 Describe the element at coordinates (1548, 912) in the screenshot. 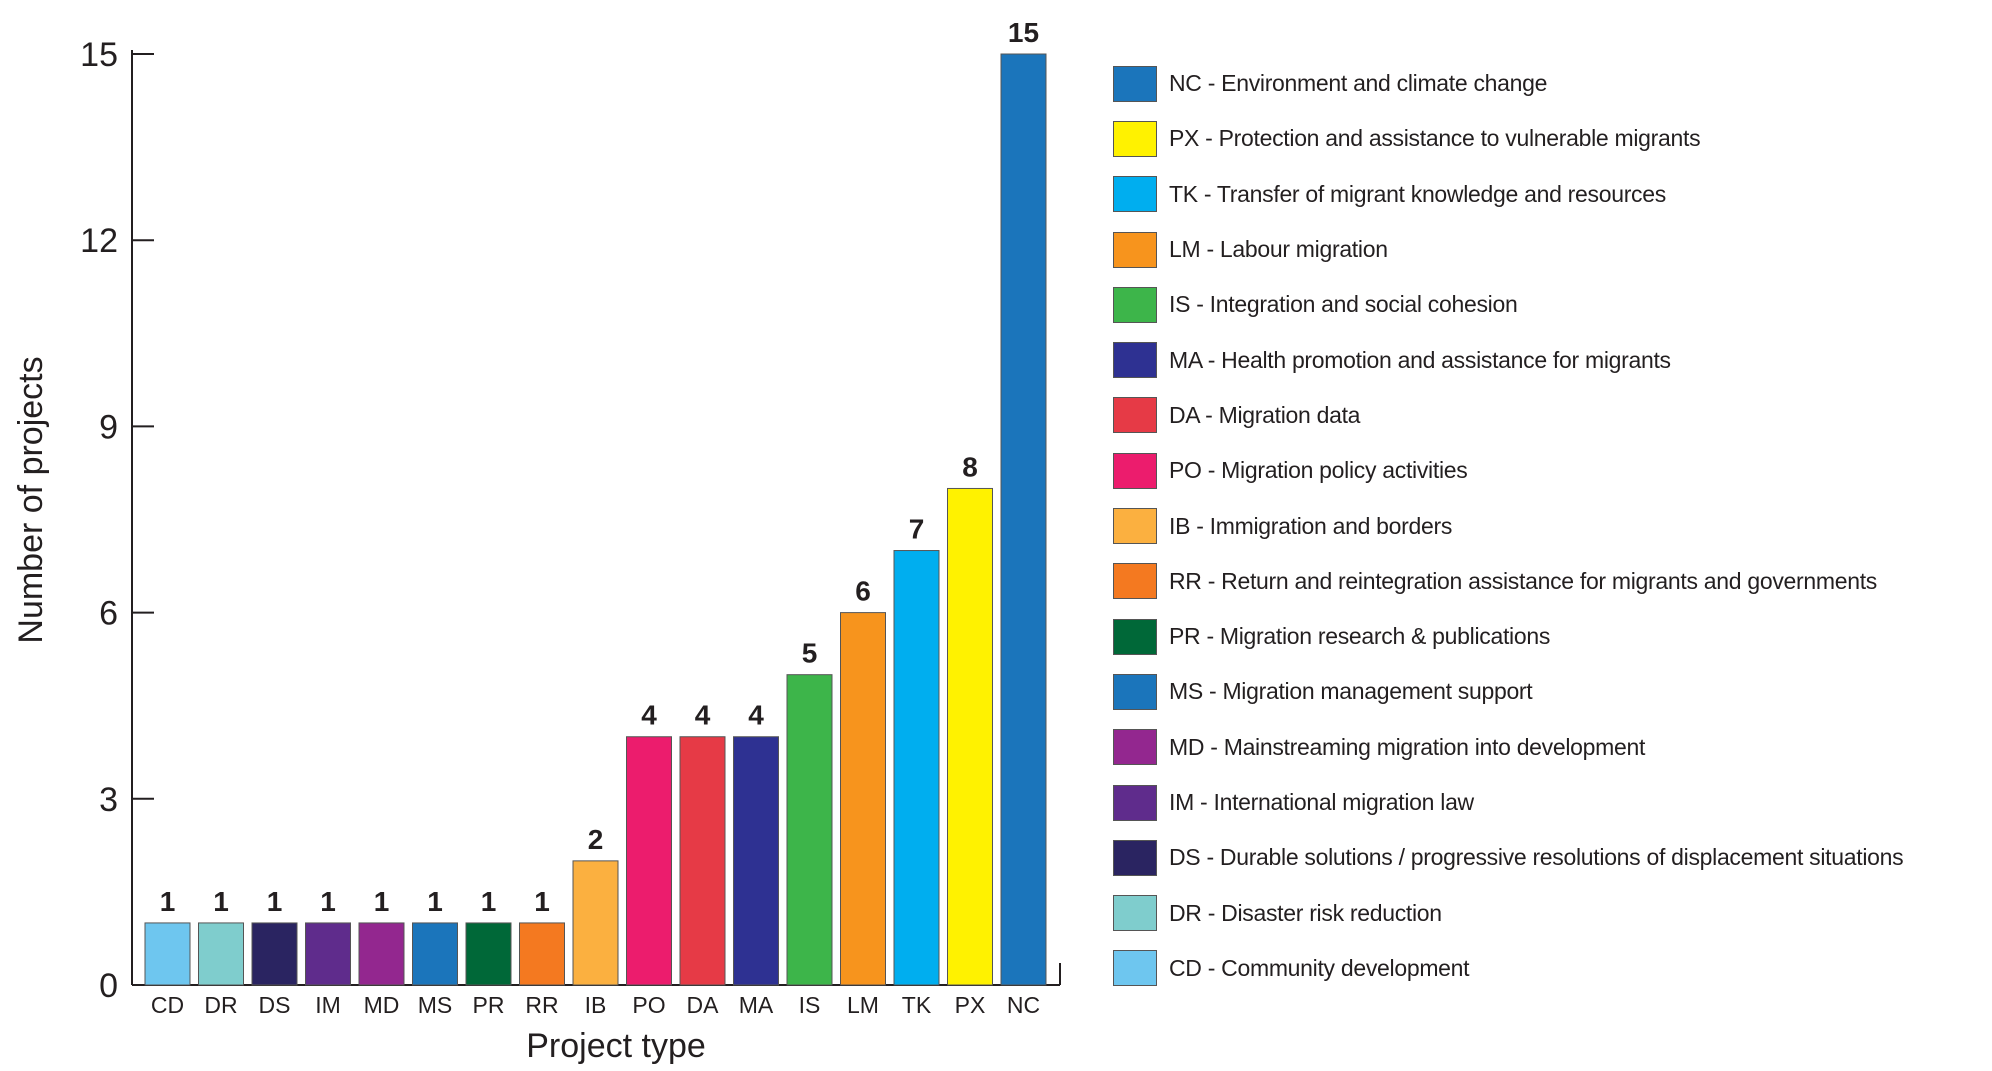

I see `legend-item-dr: DR - Disaster risk reduction` at that location.